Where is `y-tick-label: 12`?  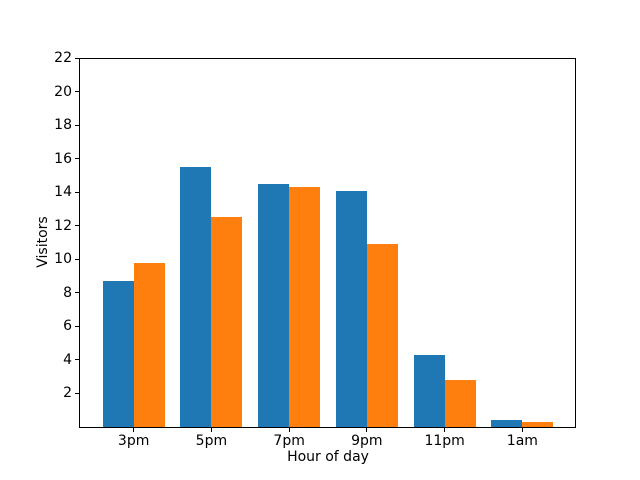 y-tick-label: 12 is located at coordinates (63, 225).